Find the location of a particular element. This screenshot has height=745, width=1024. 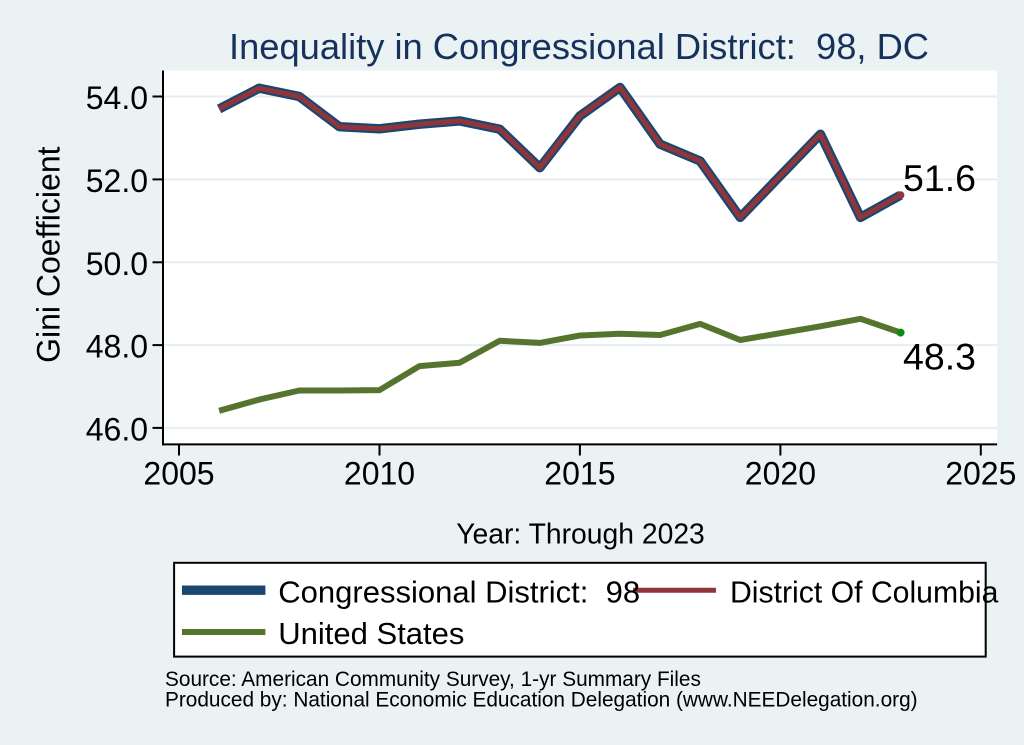

svg-text: 2010 is located at coordinates (379, 474).